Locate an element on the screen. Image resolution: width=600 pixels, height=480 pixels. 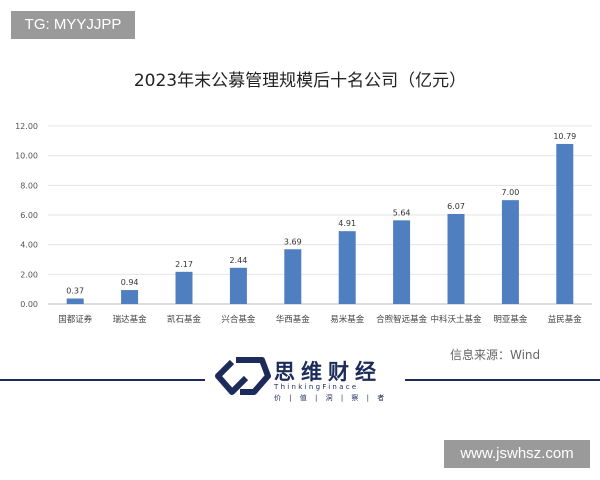
y-tick-label: 8.00 is located at coordinates (29, 185).